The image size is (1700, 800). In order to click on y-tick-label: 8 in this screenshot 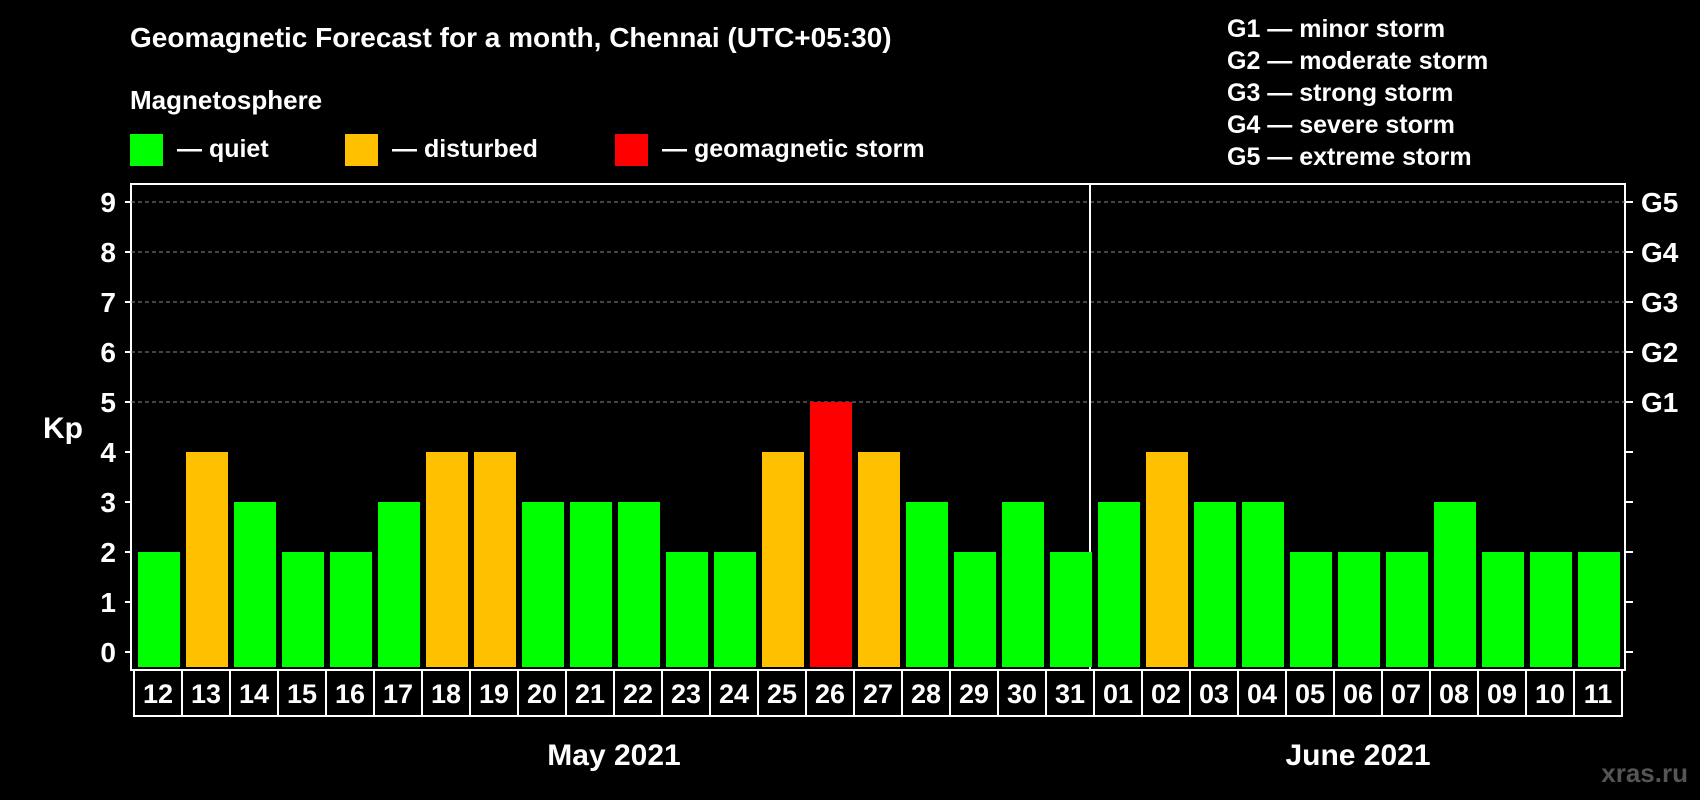, I will do `click(108, 252)`.